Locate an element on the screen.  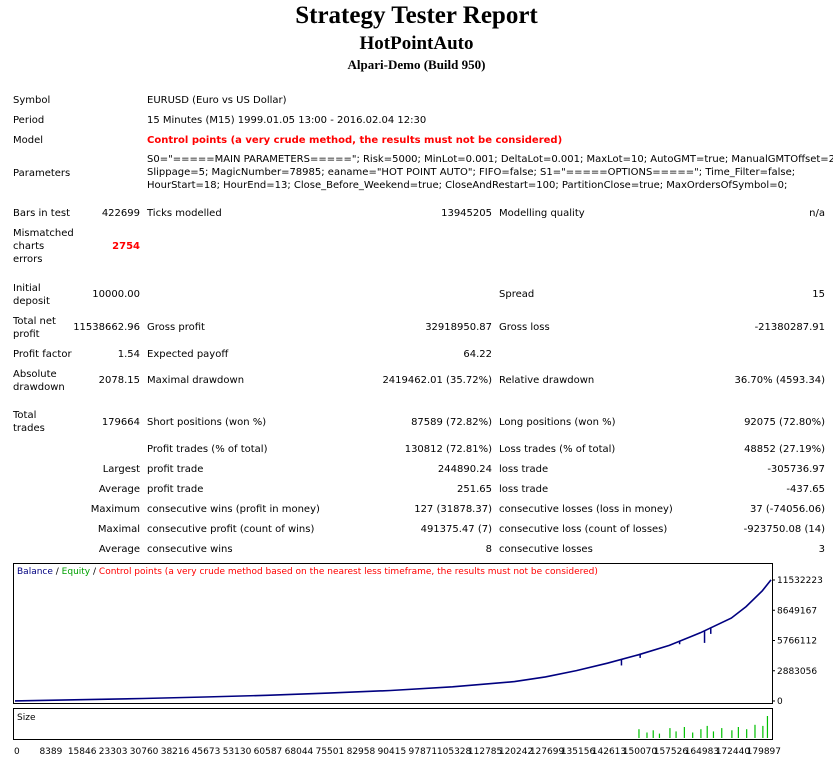
expected-payoff-value: 64.22 is located at coordinates (477, 354).